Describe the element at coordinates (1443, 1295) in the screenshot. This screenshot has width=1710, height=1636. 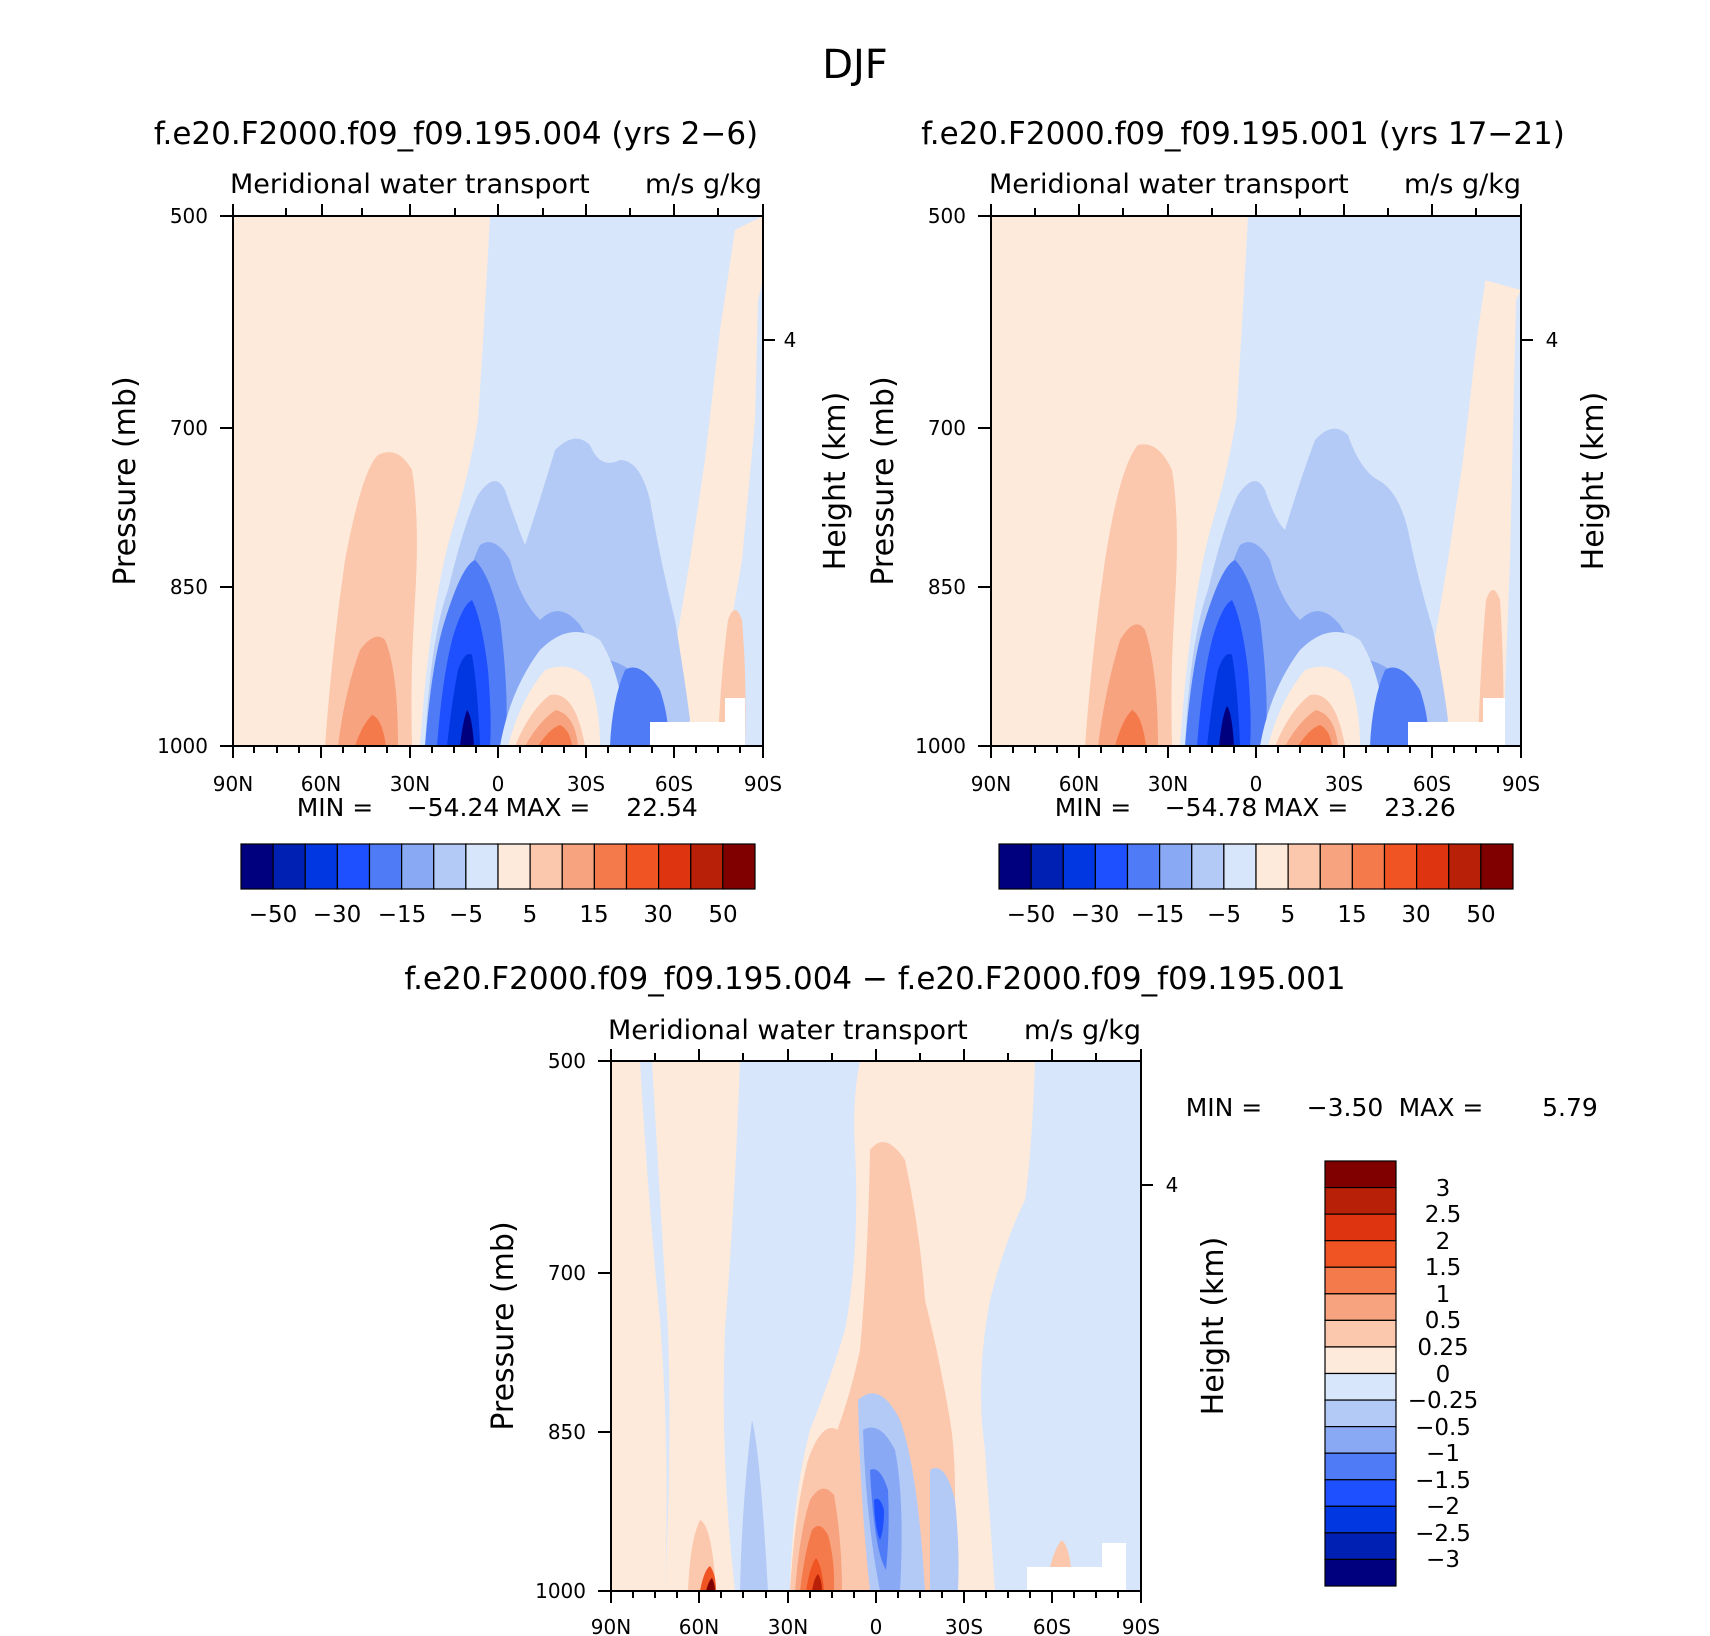
I see `panel-3-cb-label-4: 1` at that location.